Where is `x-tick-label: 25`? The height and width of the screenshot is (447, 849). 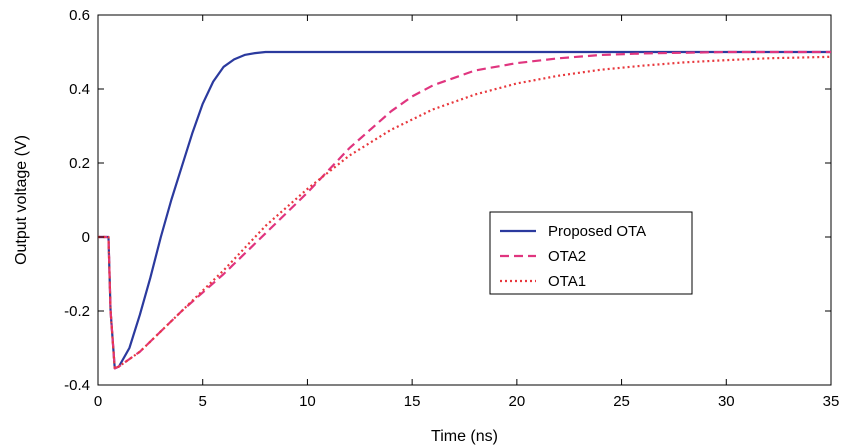
x-tick-label: 25 is located at coordinates (621, 401).